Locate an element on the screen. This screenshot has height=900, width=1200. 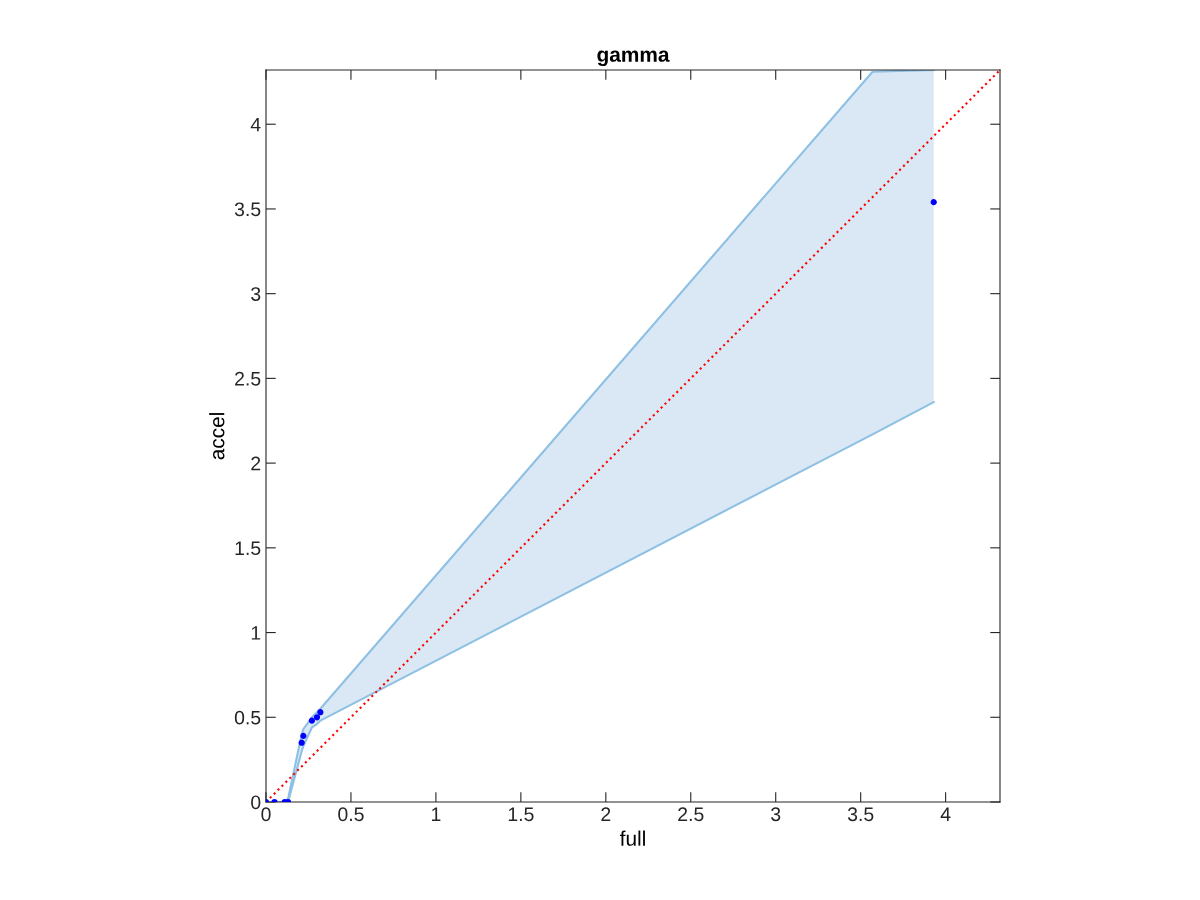
y-tick-label: 3 is located at coordinates (256, 294).